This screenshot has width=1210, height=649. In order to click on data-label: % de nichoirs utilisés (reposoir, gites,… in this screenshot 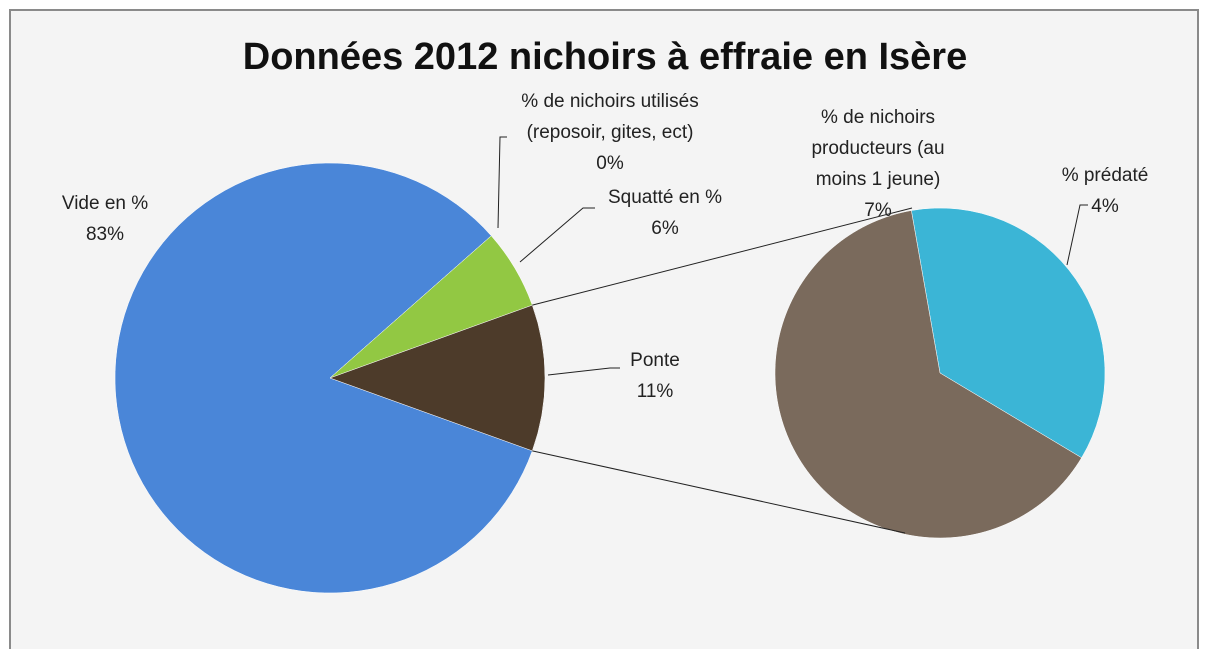, I will do `click(610, 132)`.